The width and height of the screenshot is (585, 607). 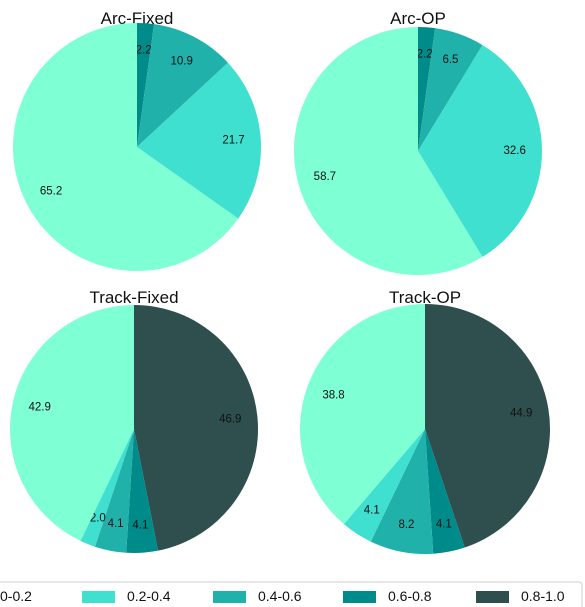 I want to click on slice-value-label: 38.8, so click(x=333, y=395).